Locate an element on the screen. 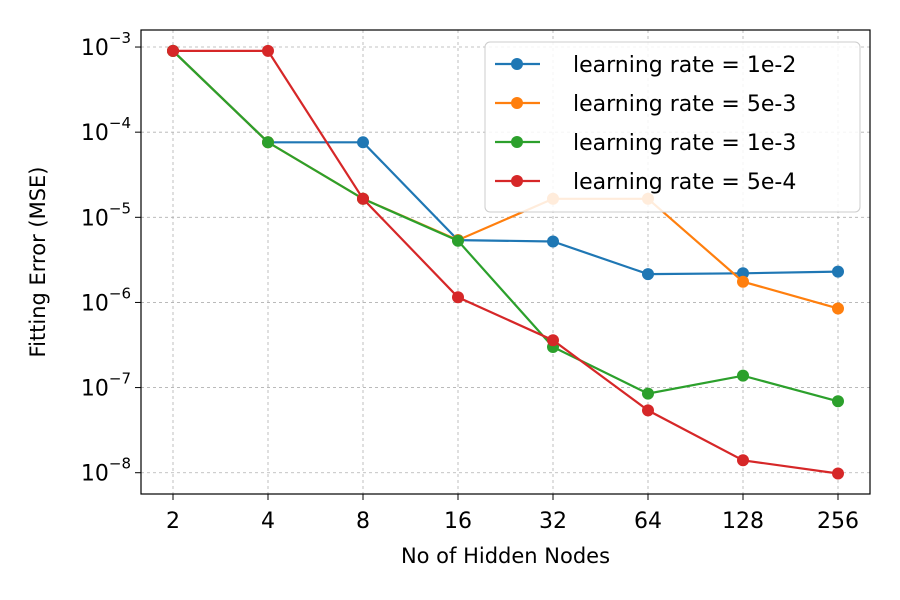  x-tick-label: 256 is located at coordinates (838, 521).